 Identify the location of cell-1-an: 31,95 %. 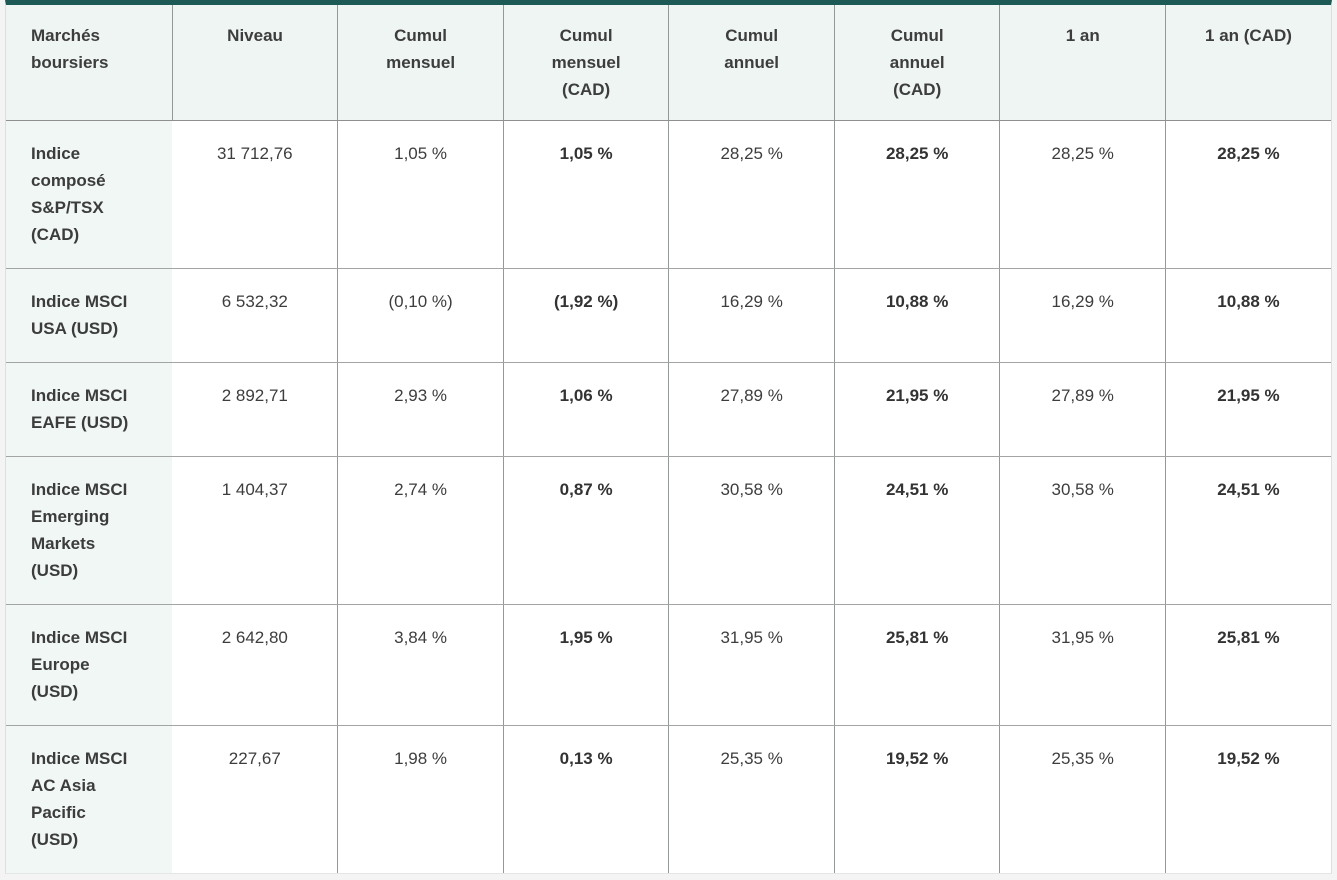
(1082, 665).